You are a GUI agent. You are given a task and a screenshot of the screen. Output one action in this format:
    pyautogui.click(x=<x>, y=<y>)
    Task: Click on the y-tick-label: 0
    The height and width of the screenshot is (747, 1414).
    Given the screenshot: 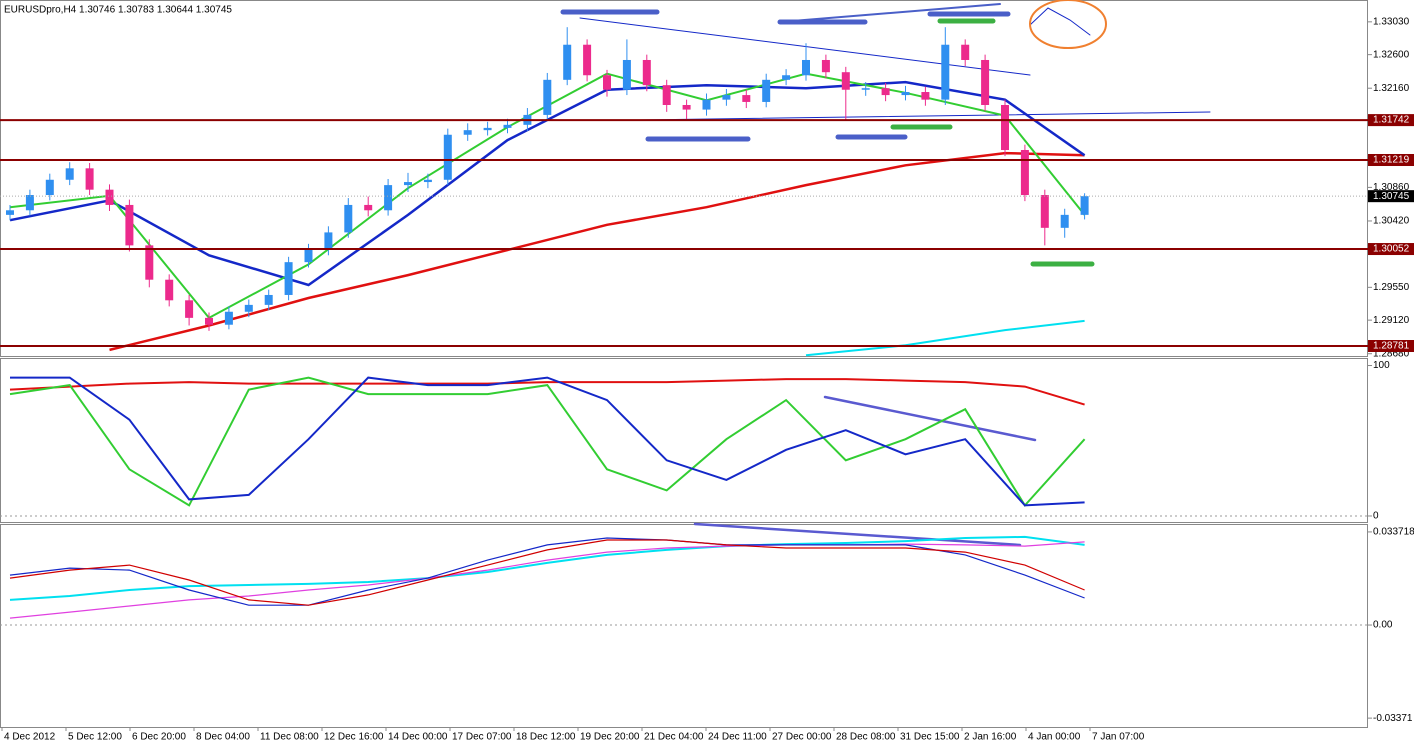 What is the action you would take?
    pyautogui.click(x=1376, y=516)
    